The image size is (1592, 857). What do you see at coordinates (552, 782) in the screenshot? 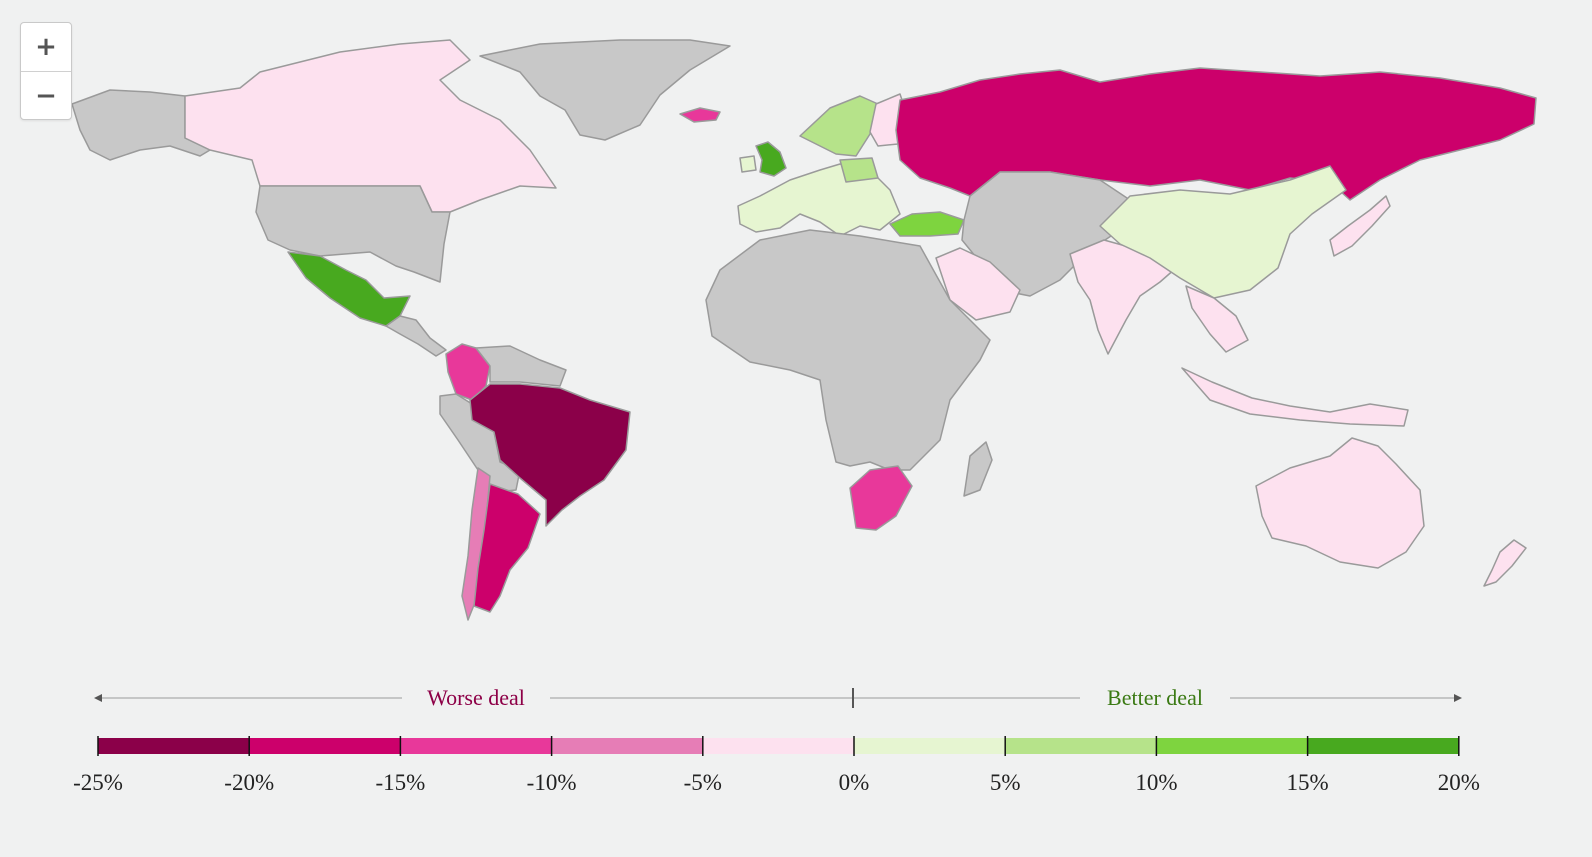
I see `legend-tick-label: -10%` at bounding box center [552, 782].